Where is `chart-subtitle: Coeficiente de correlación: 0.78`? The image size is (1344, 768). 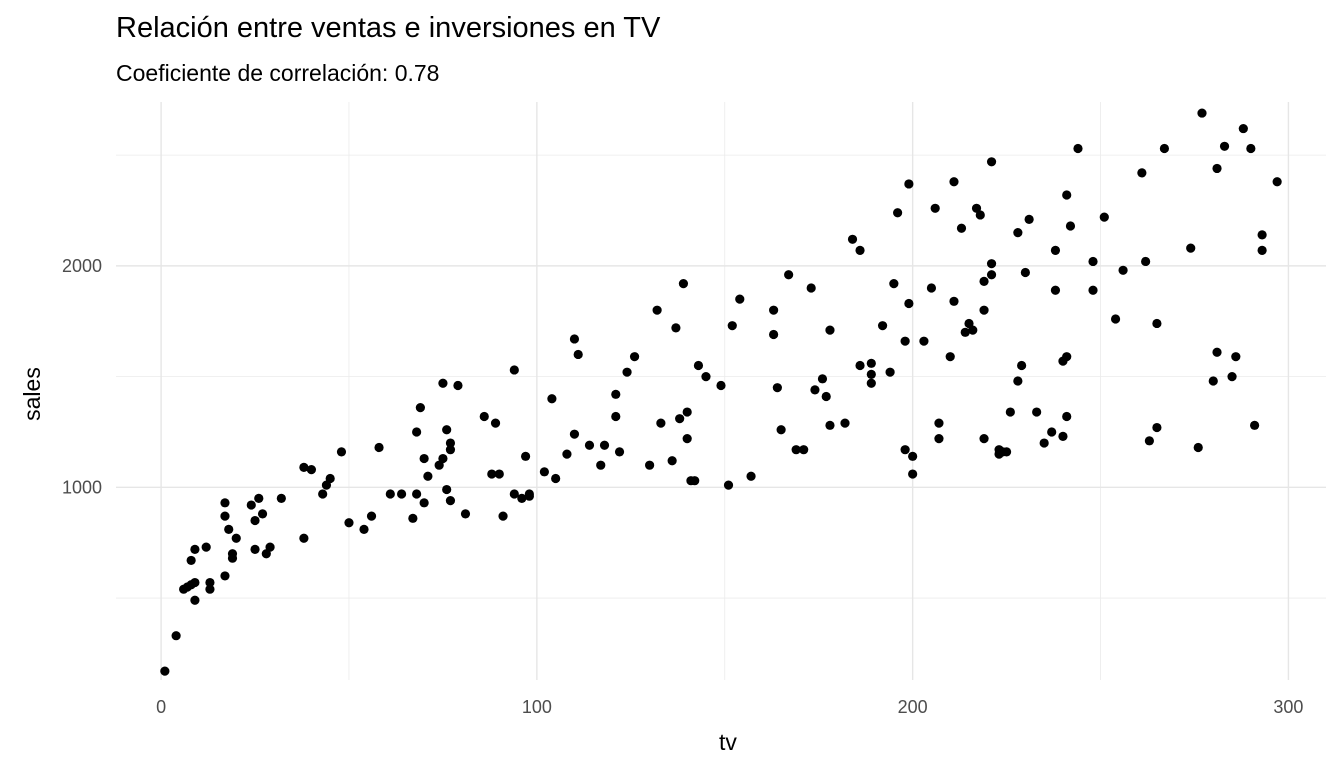
chart-subtitle: Coeficiente de correlación: 0.78 is located at coordinates (278, 73).